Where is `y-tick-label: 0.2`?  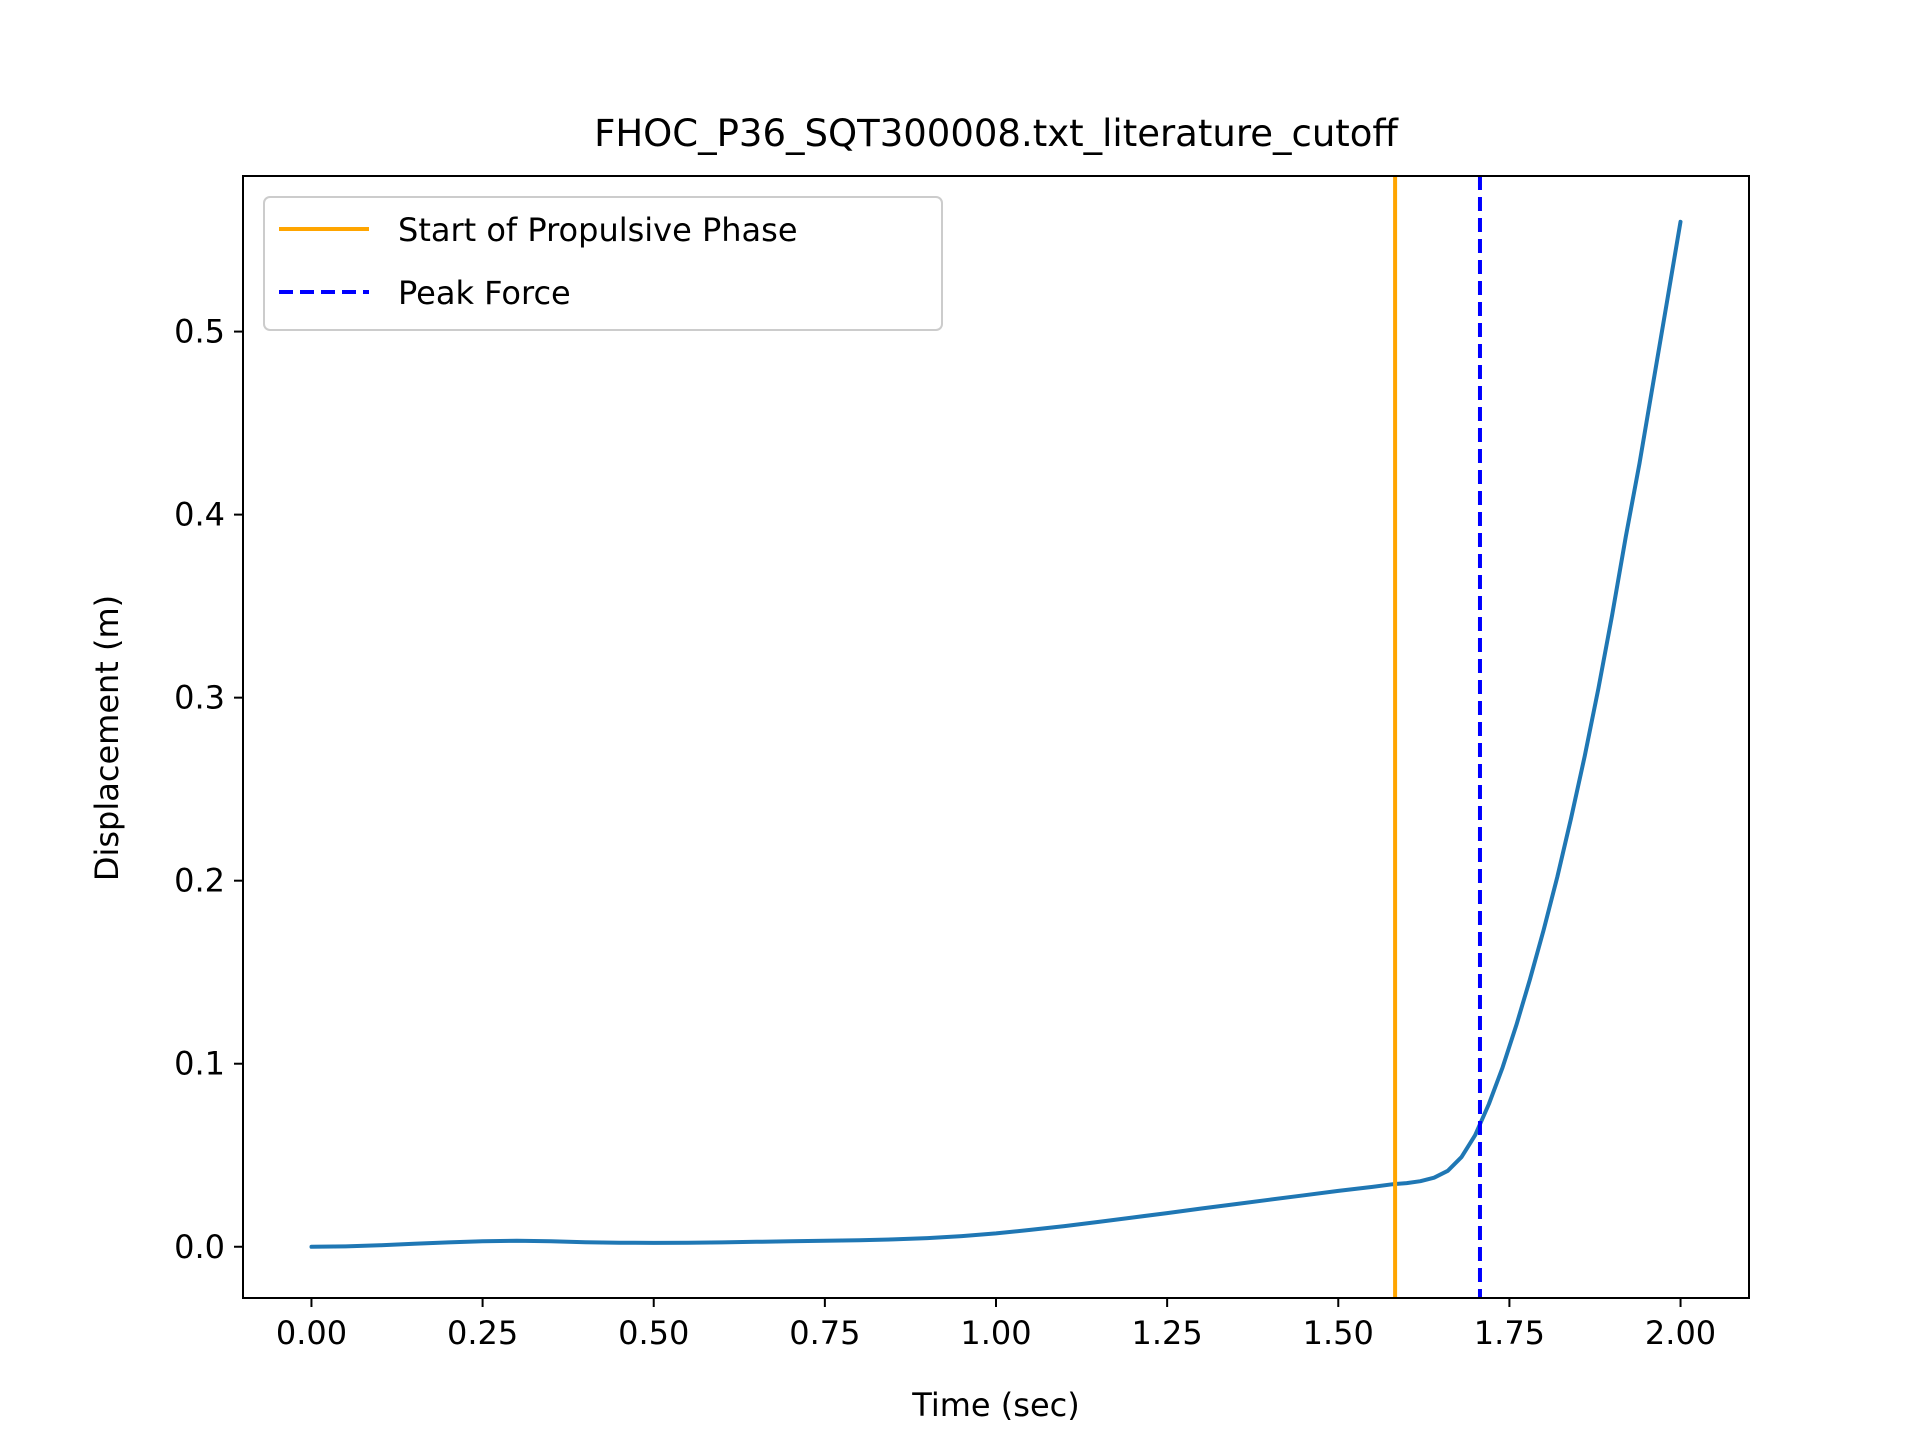
y-tick-label: 0.2 is located at coordinates (199, 881).